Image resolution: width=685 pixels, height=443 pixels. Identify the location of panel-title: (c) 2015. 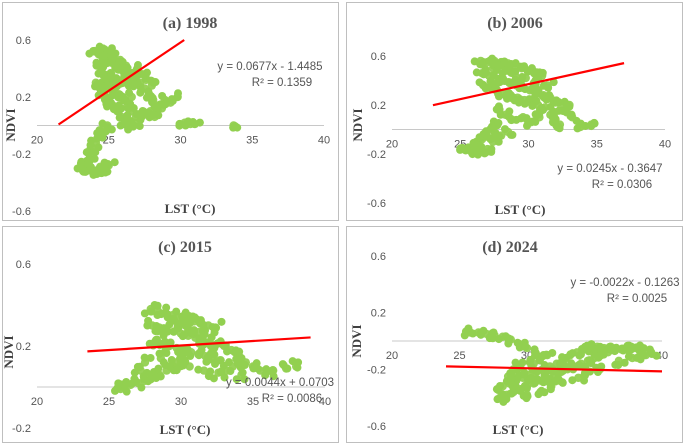
(185, 247).